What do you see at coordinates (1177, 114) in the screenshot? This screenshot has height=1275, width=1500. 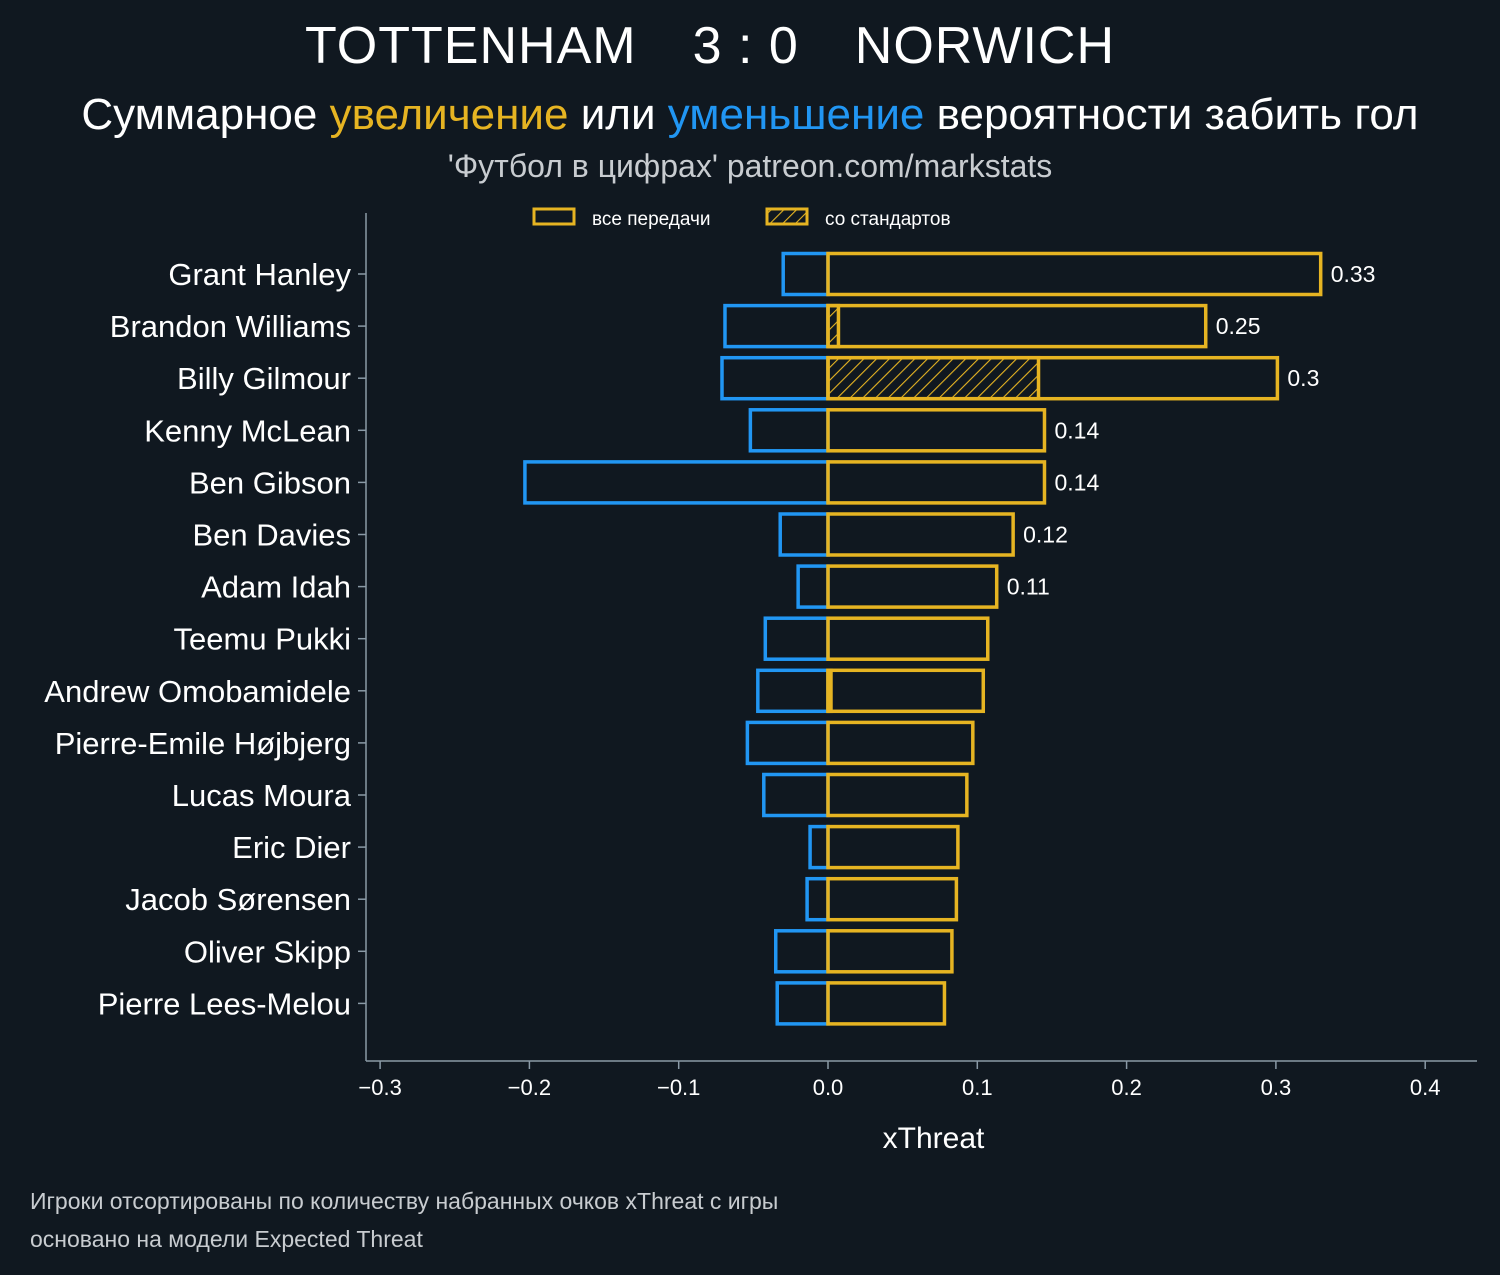 I see `subtitle-part3: вероятности забить гол` at bounding box center [1177, 114].